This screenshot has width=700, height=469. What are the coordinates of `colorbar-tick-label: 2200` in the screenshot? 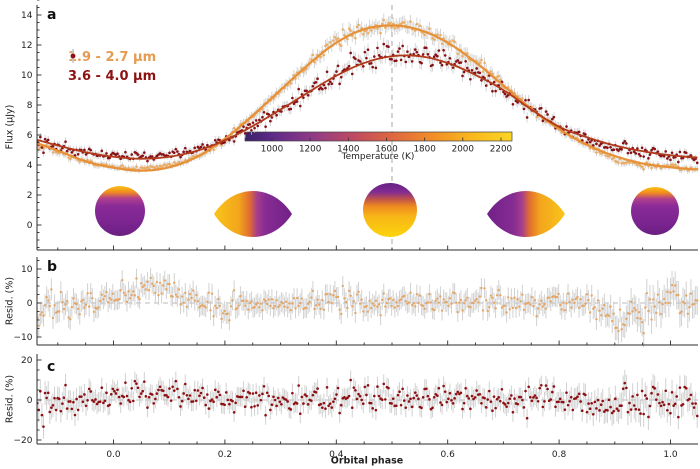 It's located at (501, 150).